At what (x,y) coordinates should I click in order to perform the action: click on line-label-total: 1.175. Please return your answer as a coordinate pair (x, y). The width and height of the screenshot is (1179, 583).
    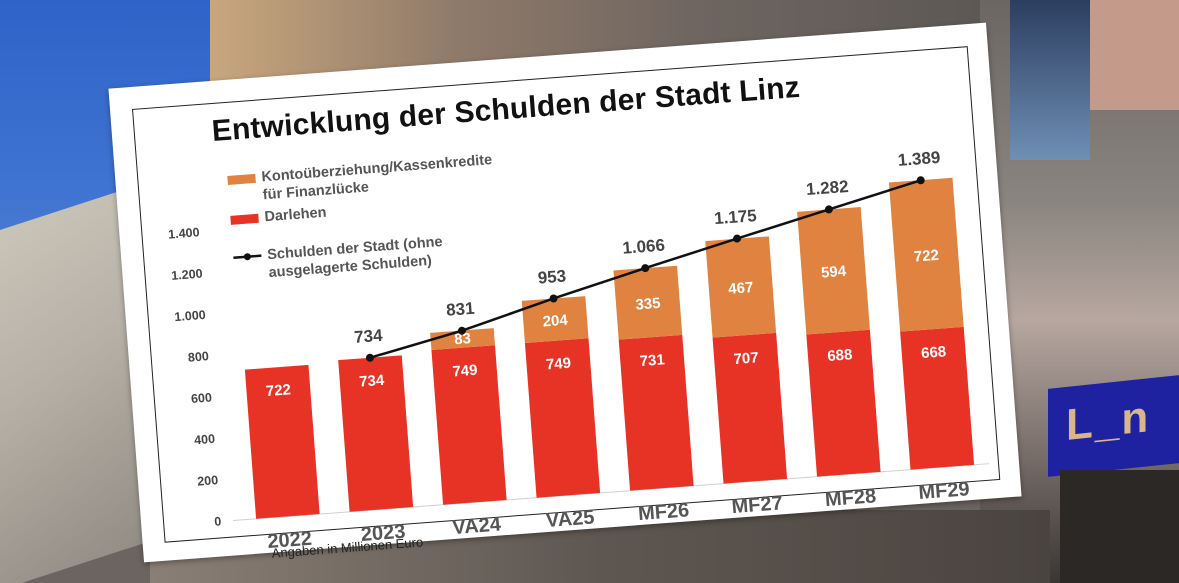
    Looking at the image, I should click on (736, 217).